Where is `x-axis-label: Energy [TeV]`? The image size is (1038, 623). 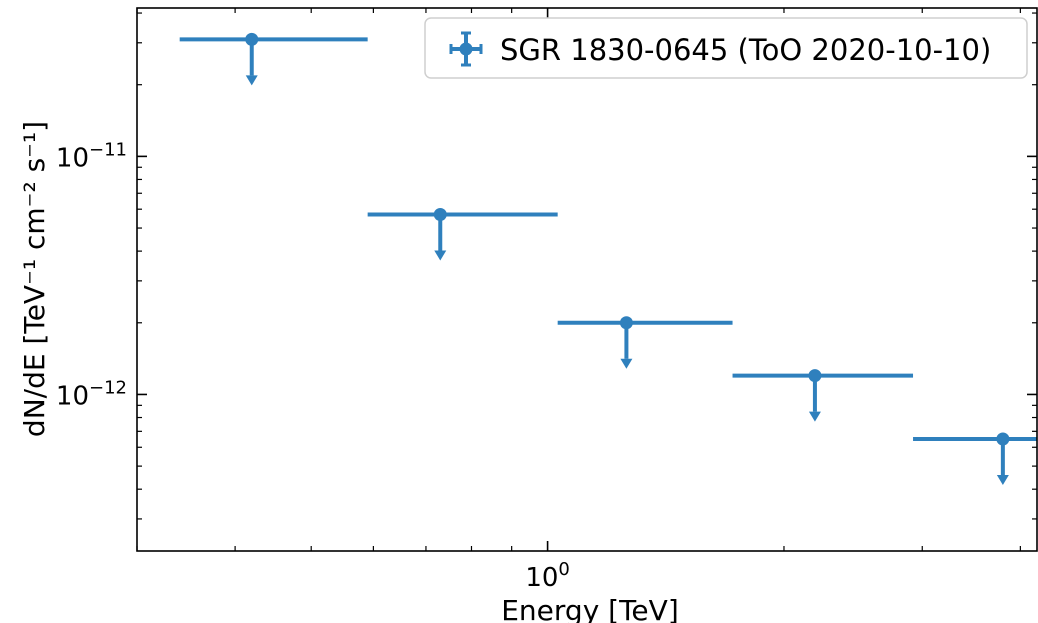 x-axis-label: Energy [TeV] is located at coordinates (590, 608).